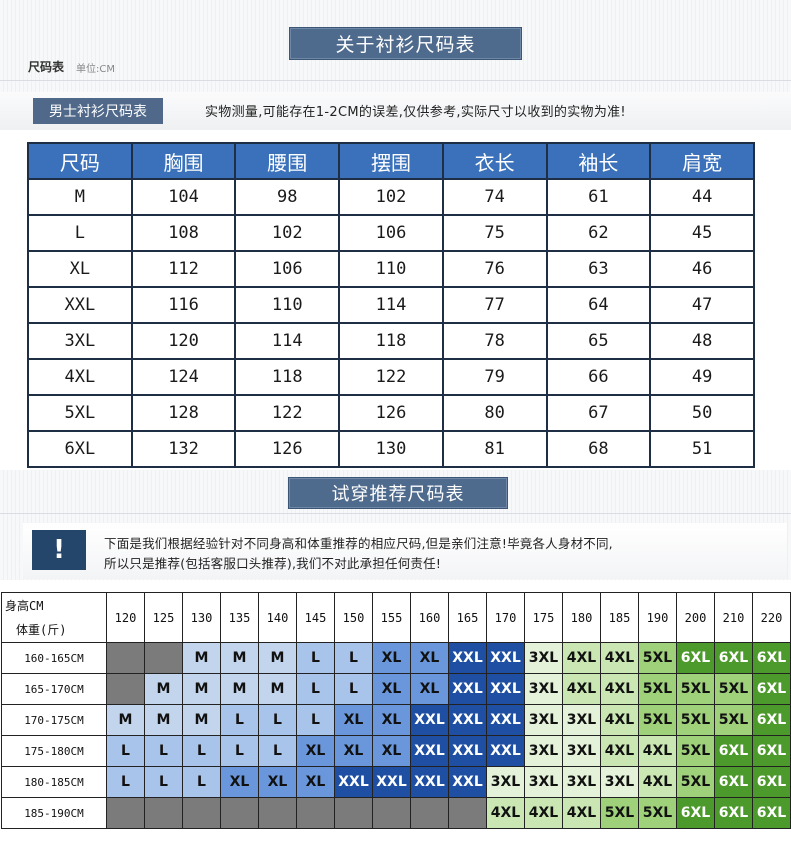 This screenshot has height=843, width=791. I want to click on height-label: 185-190CM, so click(54, 813).